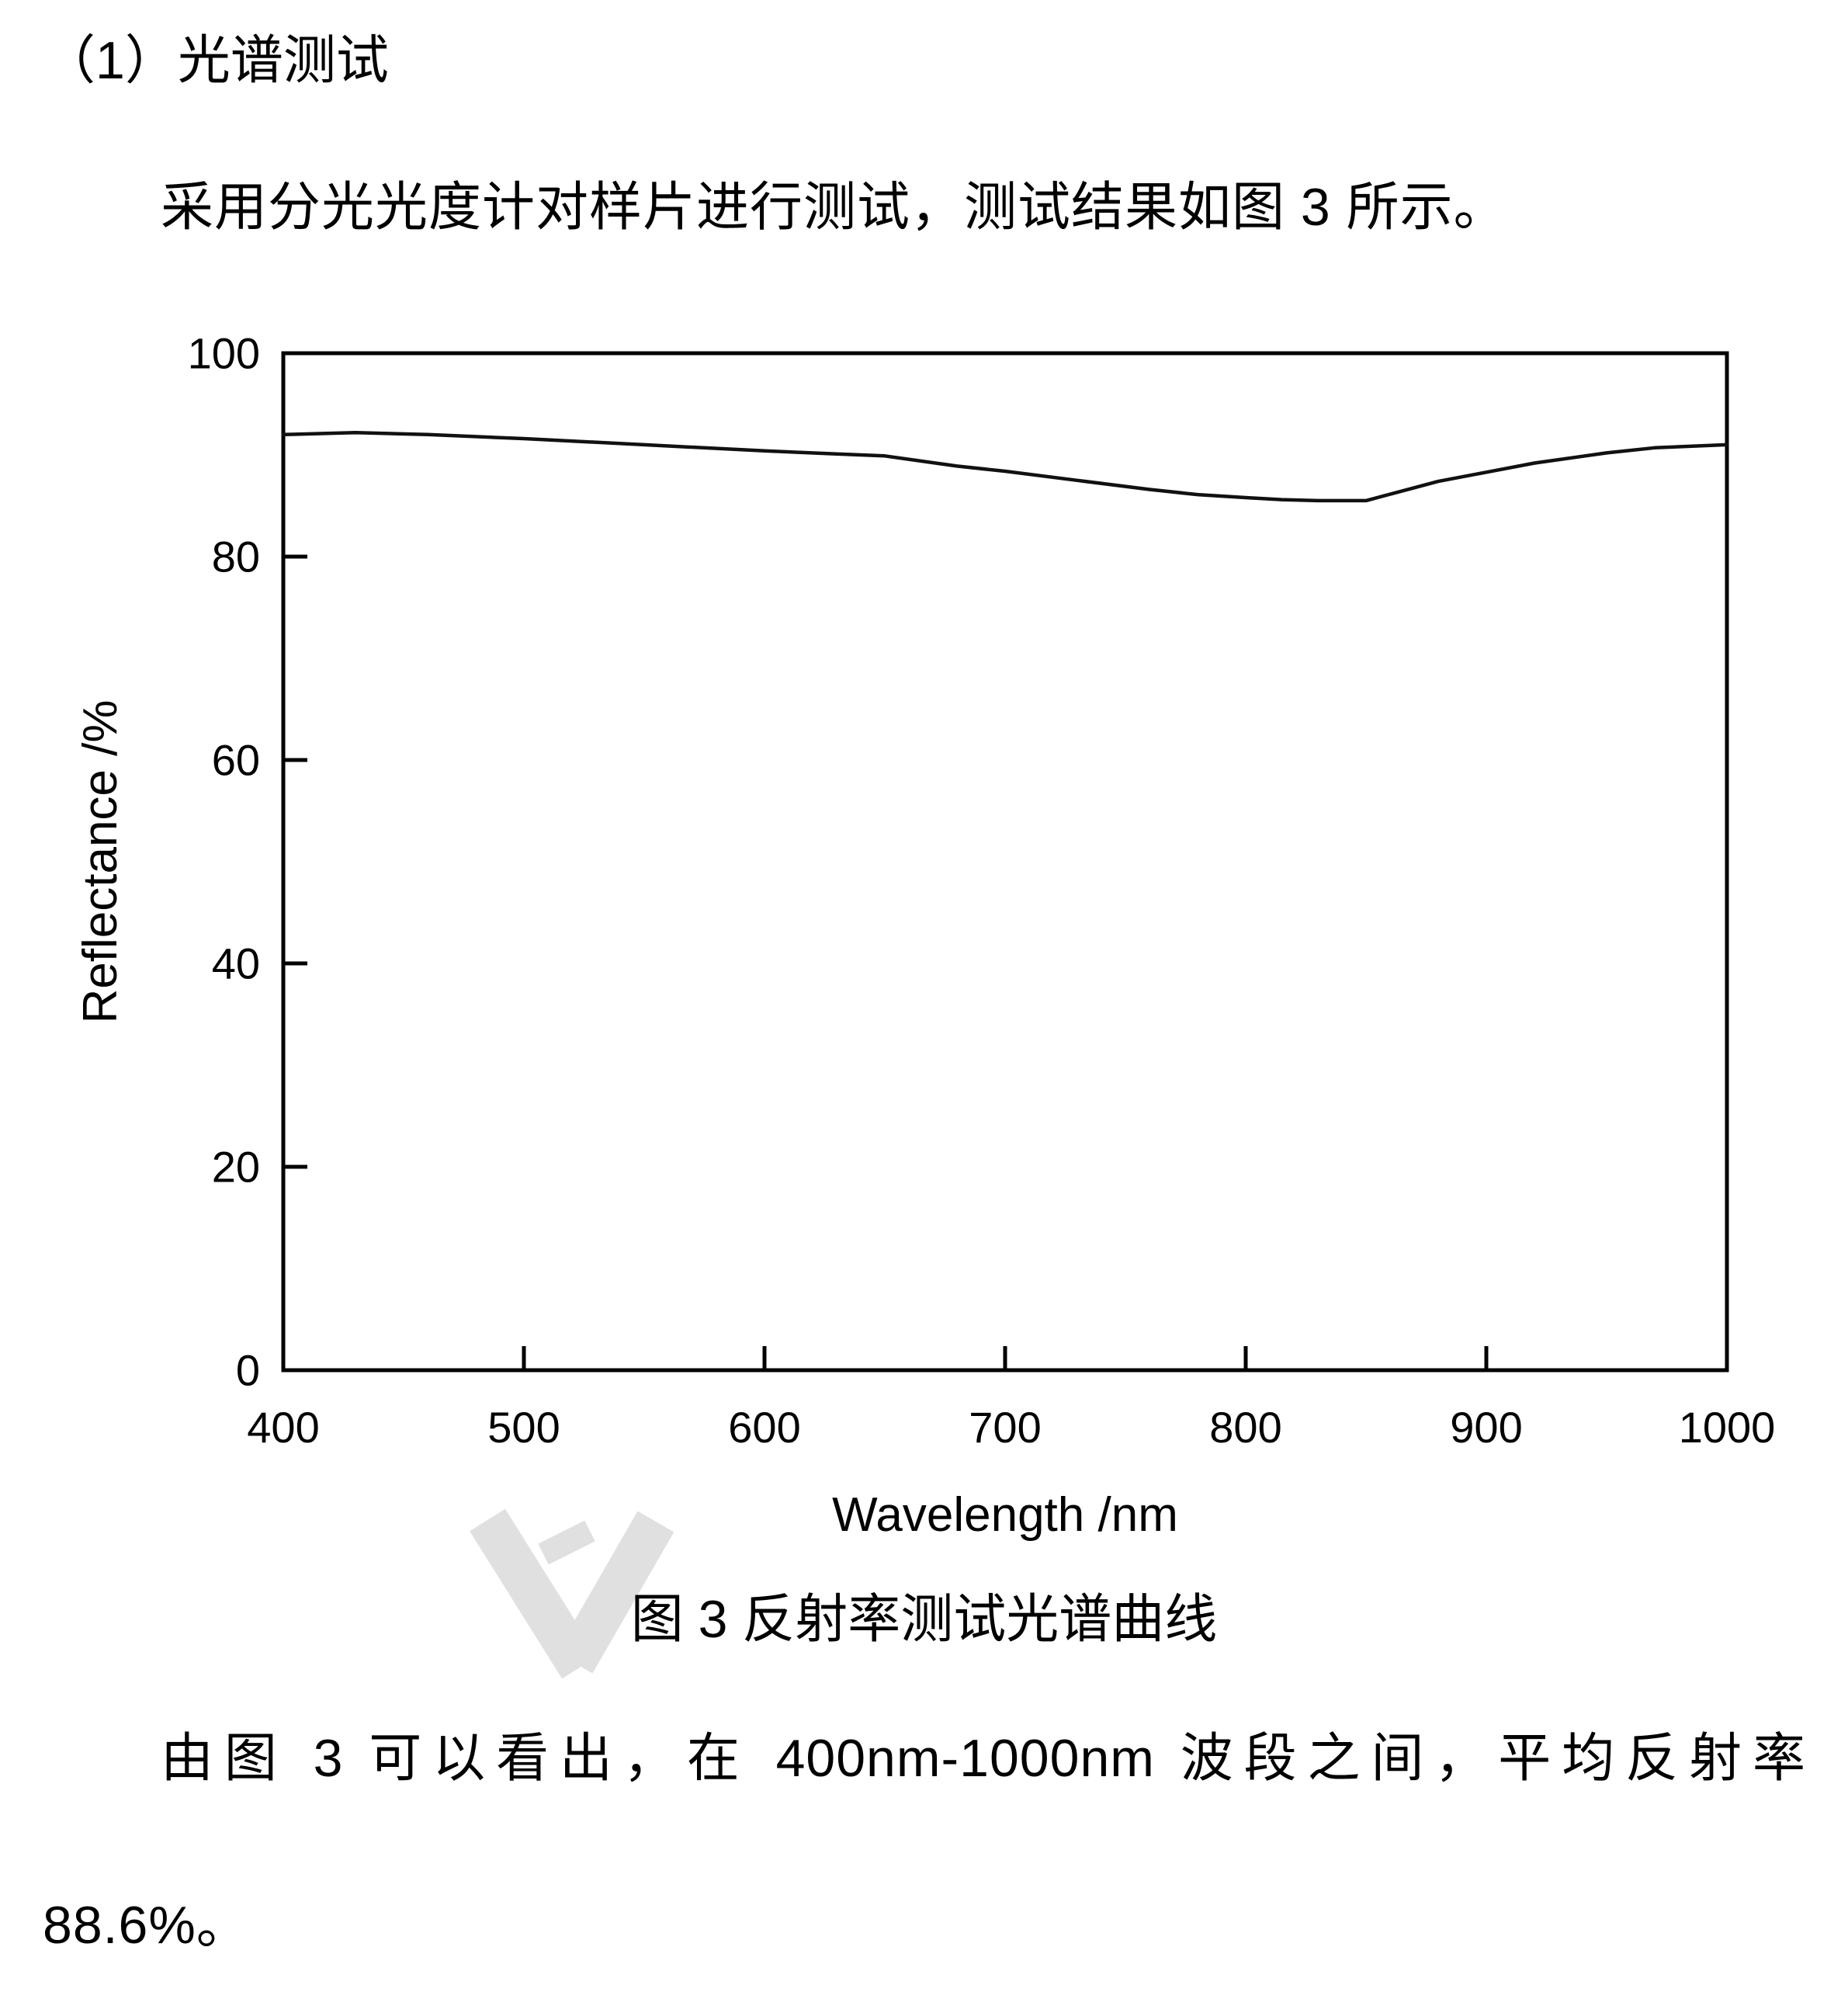 This screenshot has height=1999, width=1848. I want to click on paragraph-method: 采用分光光度计对样片进行测试，测试结果如图 3 所示。, so click(834, 207).